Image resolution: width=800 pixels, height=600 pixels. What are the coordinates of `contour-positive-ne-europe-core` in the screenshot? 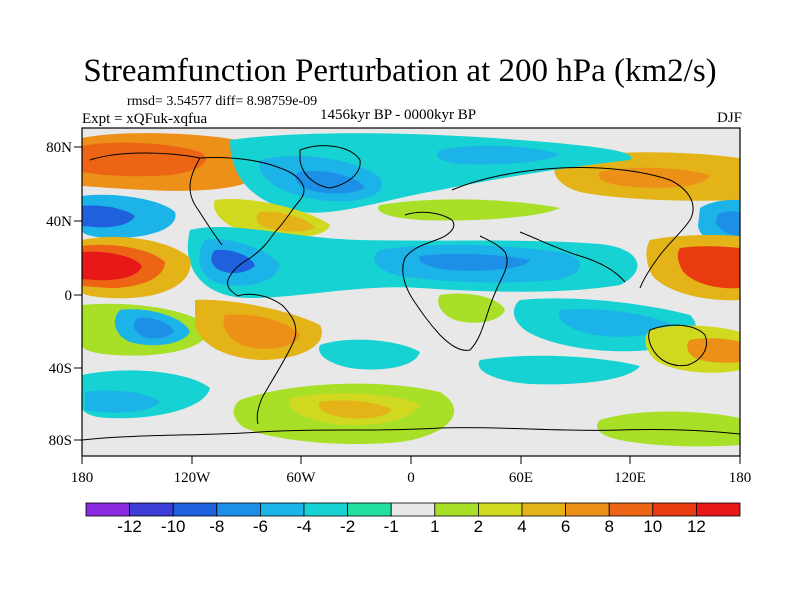 It's located at (654, 177).